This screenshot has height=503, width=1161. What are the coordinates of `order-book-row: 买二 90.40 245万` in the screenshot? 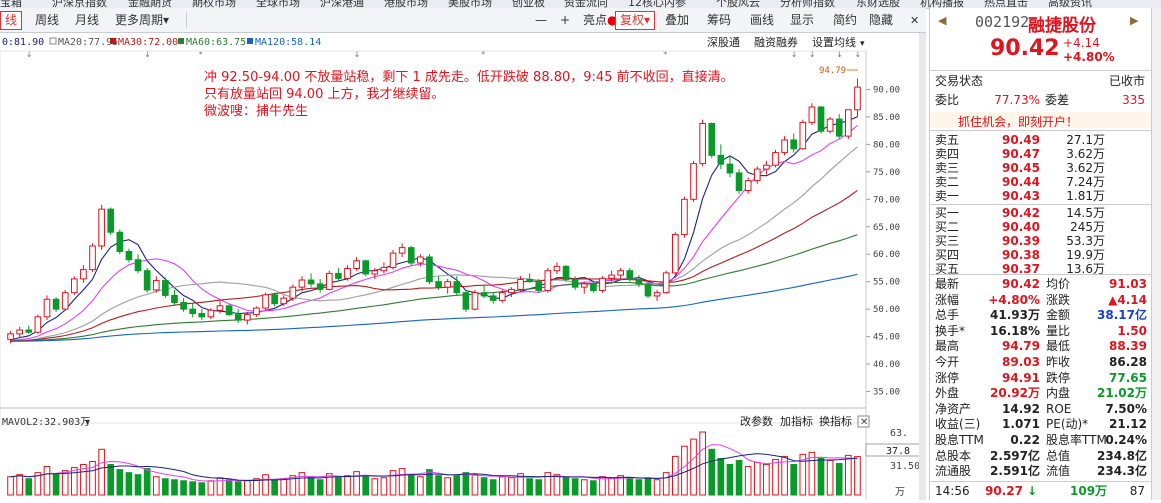 It's located at (1040, 227).